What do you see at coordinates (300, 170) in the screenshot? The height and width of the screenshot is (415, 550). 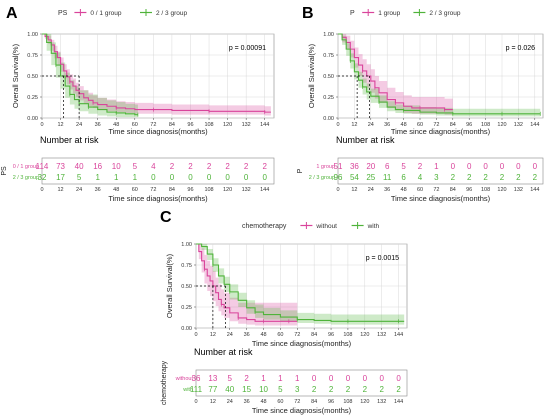 I see `risk-y-axis-label: P` at bounding box center [300, 170].